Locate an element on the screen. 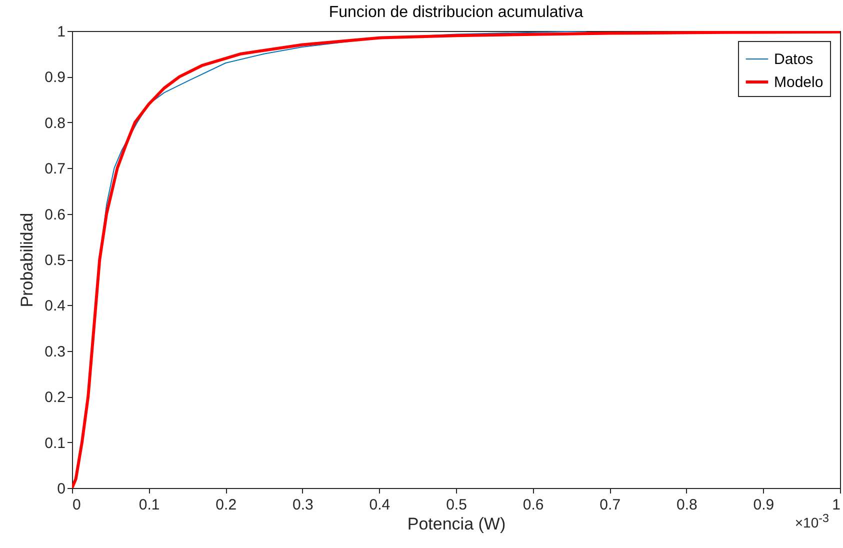  x-tick-label: 0.5 is located at coordinates (456, 505).